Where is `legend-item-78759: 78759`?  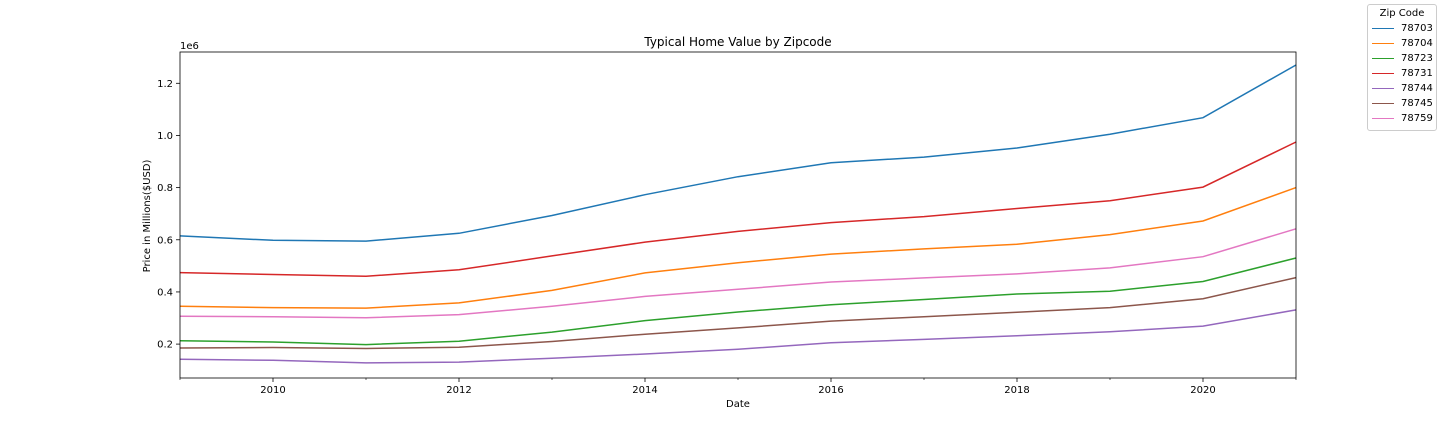 legend-item-78759: 78759 is located at coordinates (1402, 118).